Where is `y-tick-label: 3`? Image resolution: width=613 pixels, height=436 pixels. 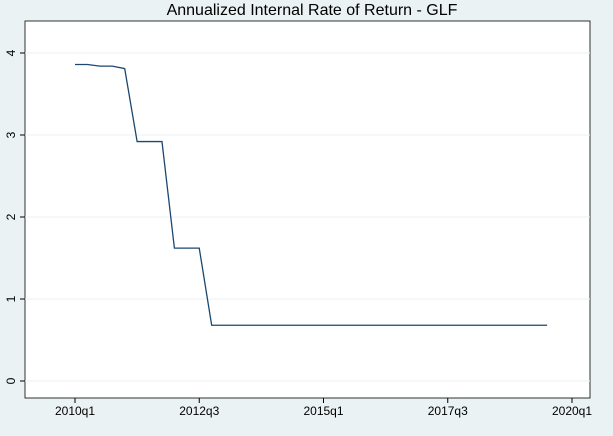
y-tick-label: 3 is located at coordinates (11, 134).